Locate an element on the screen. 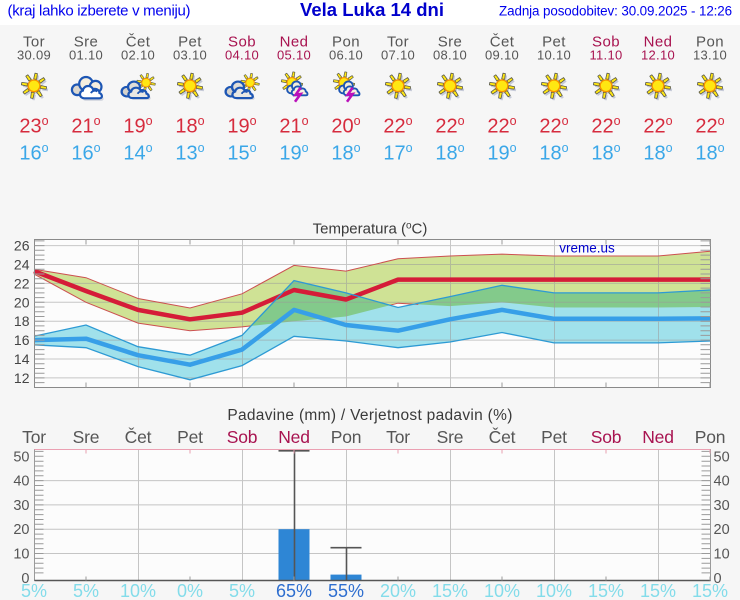  svg-text: 09.10 is located at coordinates (502, 55).